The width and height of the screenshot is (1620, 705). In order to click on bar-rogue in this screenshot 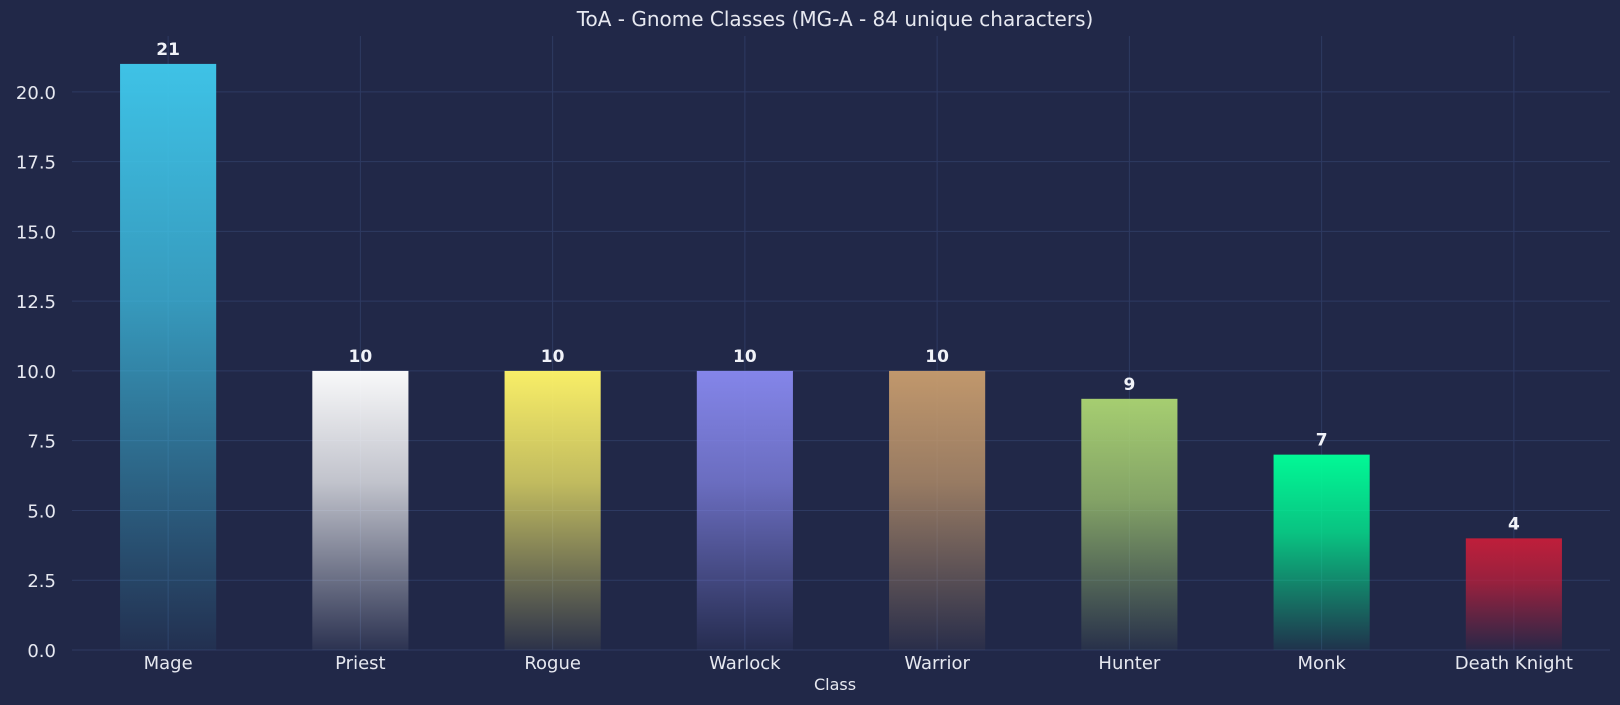, I will do `click(552, 510)`.